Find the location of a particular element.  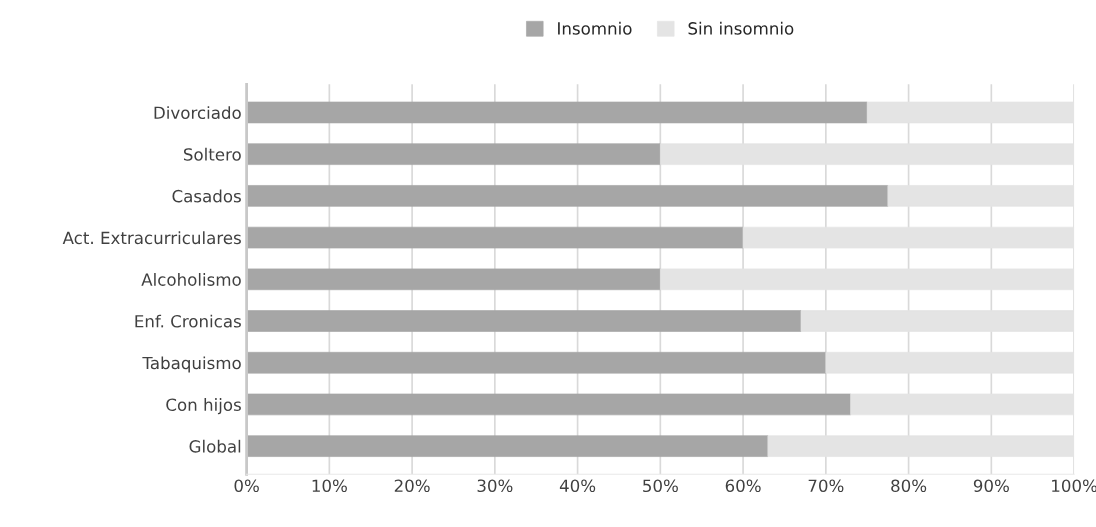

y-tick-label: Casados is located at coordinates (206, 196).